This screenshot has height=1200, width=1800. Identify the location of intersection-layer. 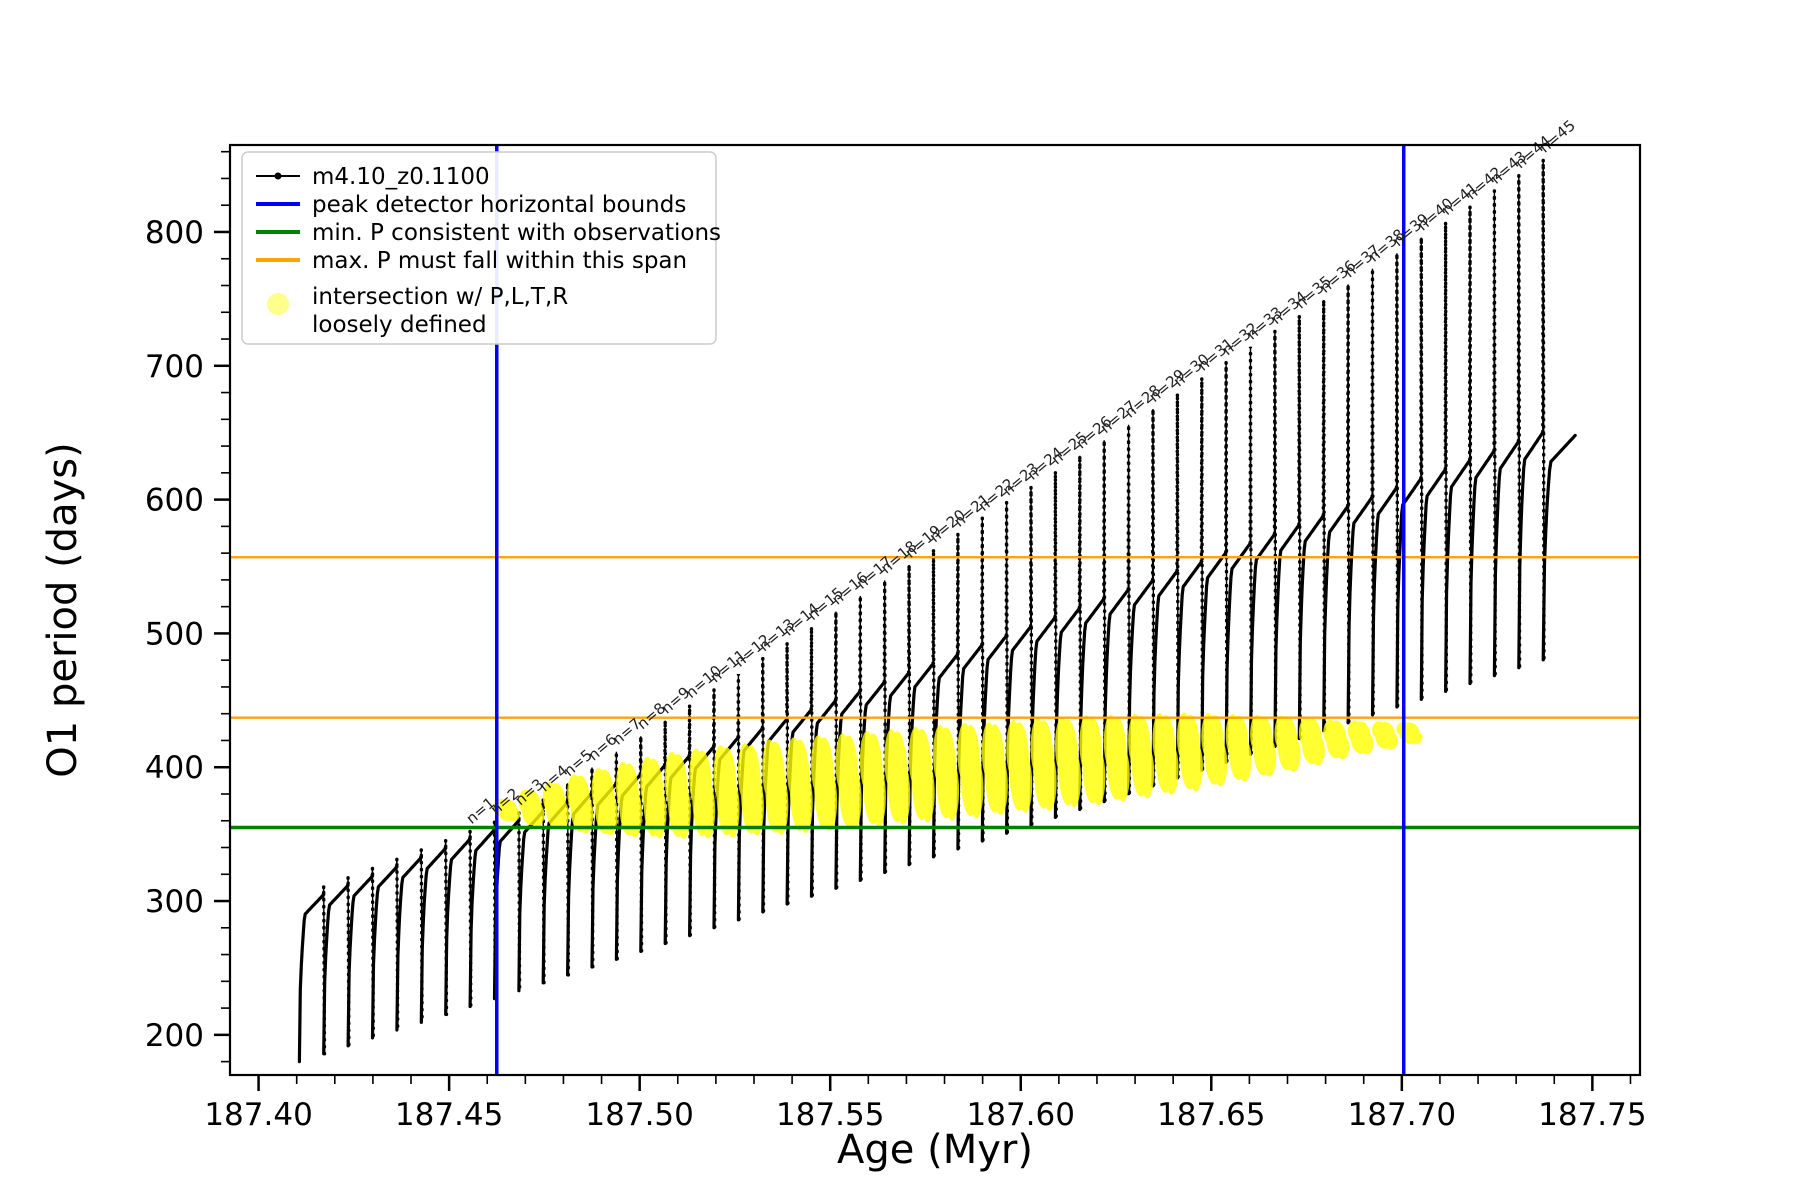
(958, 776).